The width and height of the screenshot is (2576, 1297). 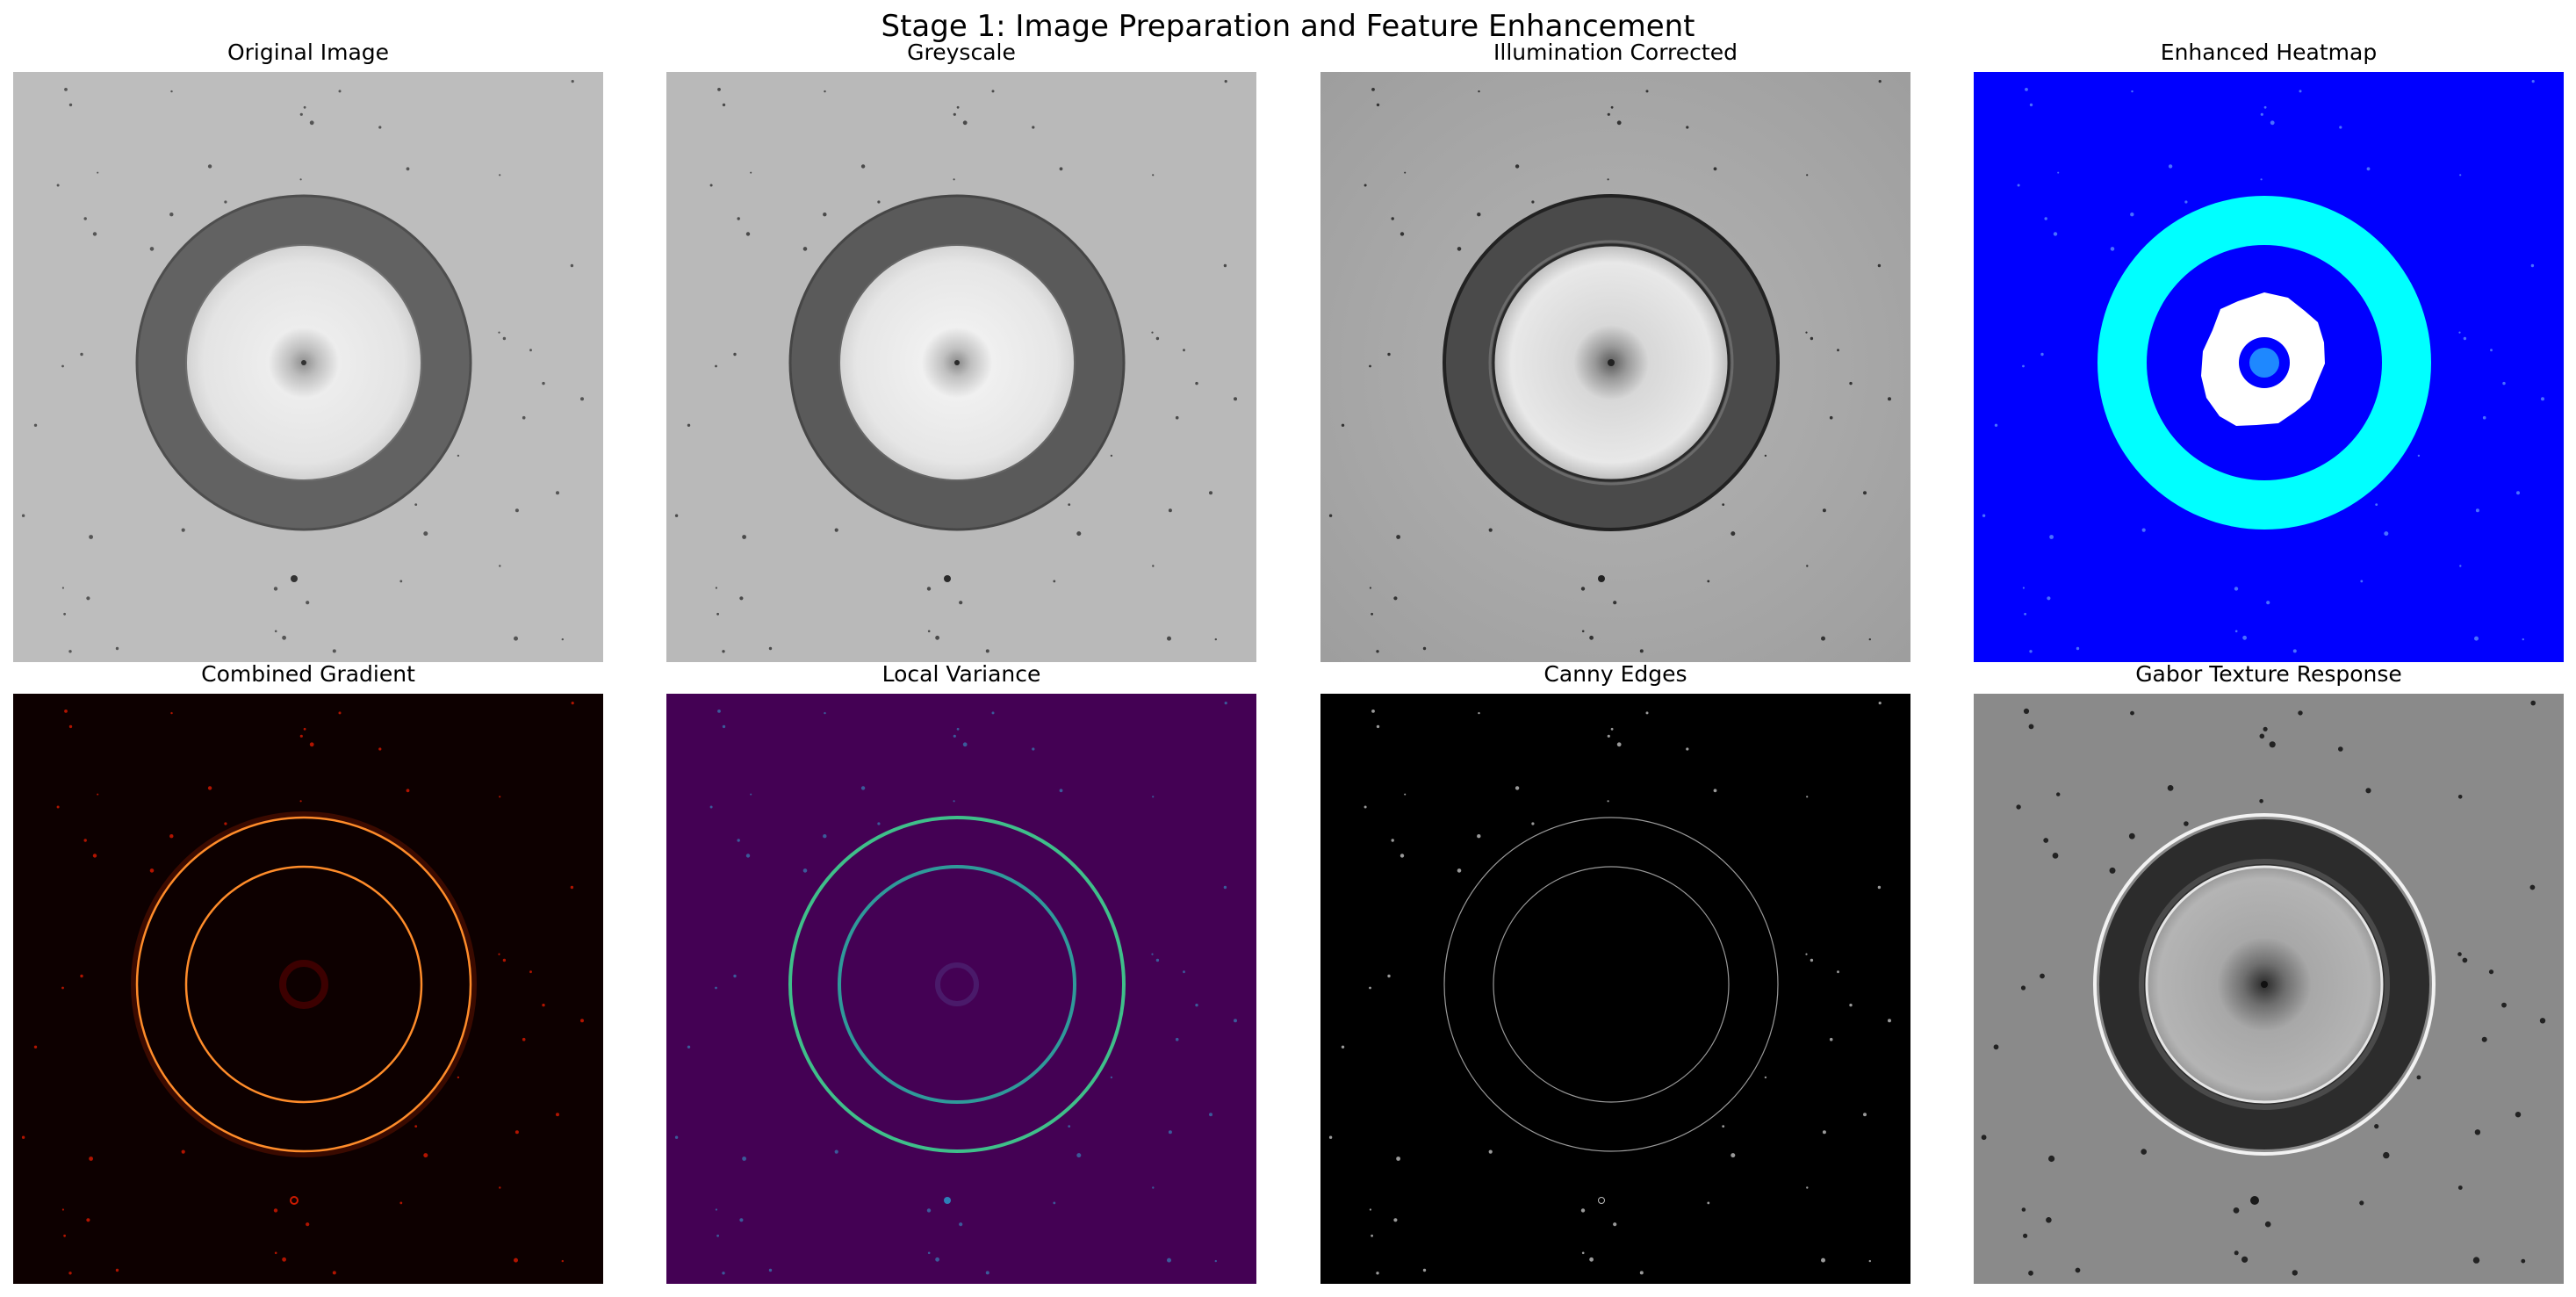 I want to click on combined-gradient-image, so click(x=308, y=989).